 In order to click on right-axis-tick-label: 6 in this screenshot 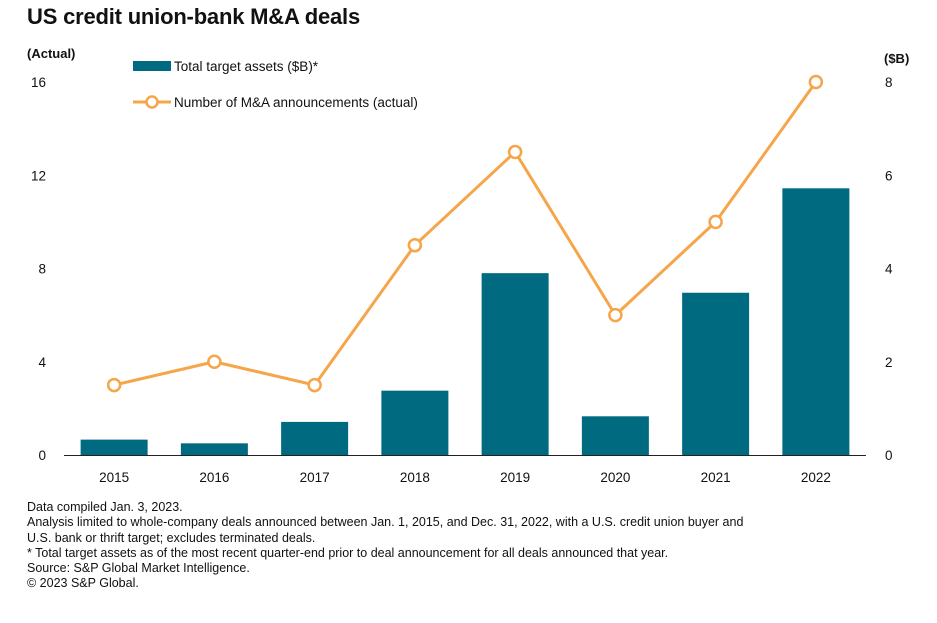, I will do `click(889, 175)`.